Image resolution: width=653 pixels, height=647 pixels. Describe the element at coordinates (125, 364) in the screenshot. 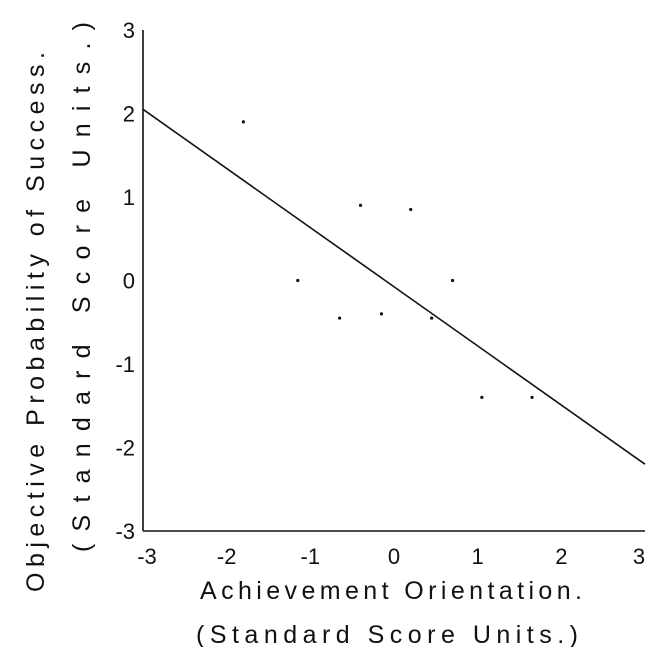

I see `y-tick-label: -1` at that location.